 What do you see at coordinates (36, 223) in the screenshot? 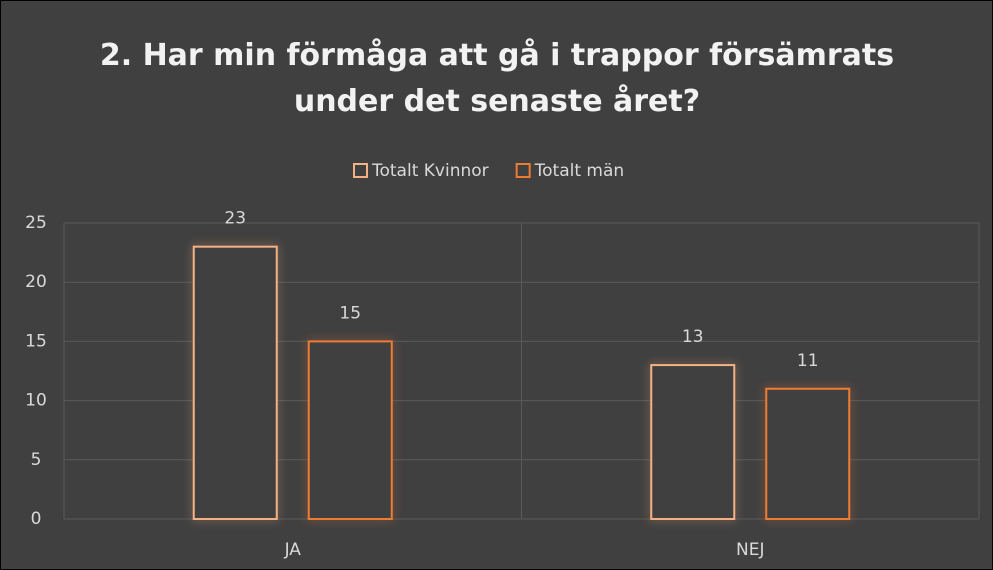
I see `y-tick-label: 25` at bounding box center [36, 223].